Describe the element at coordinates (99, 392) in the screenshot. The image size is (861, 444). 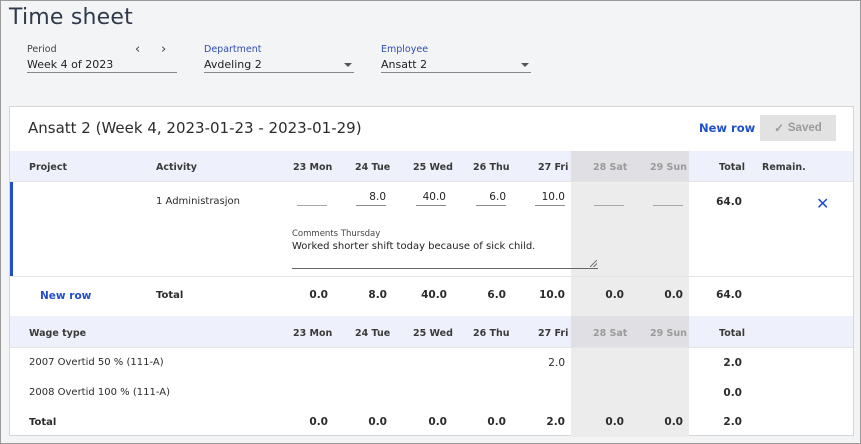
I see `wage-row-name: 2008 Overtid 100 % (111-A)` at that location.